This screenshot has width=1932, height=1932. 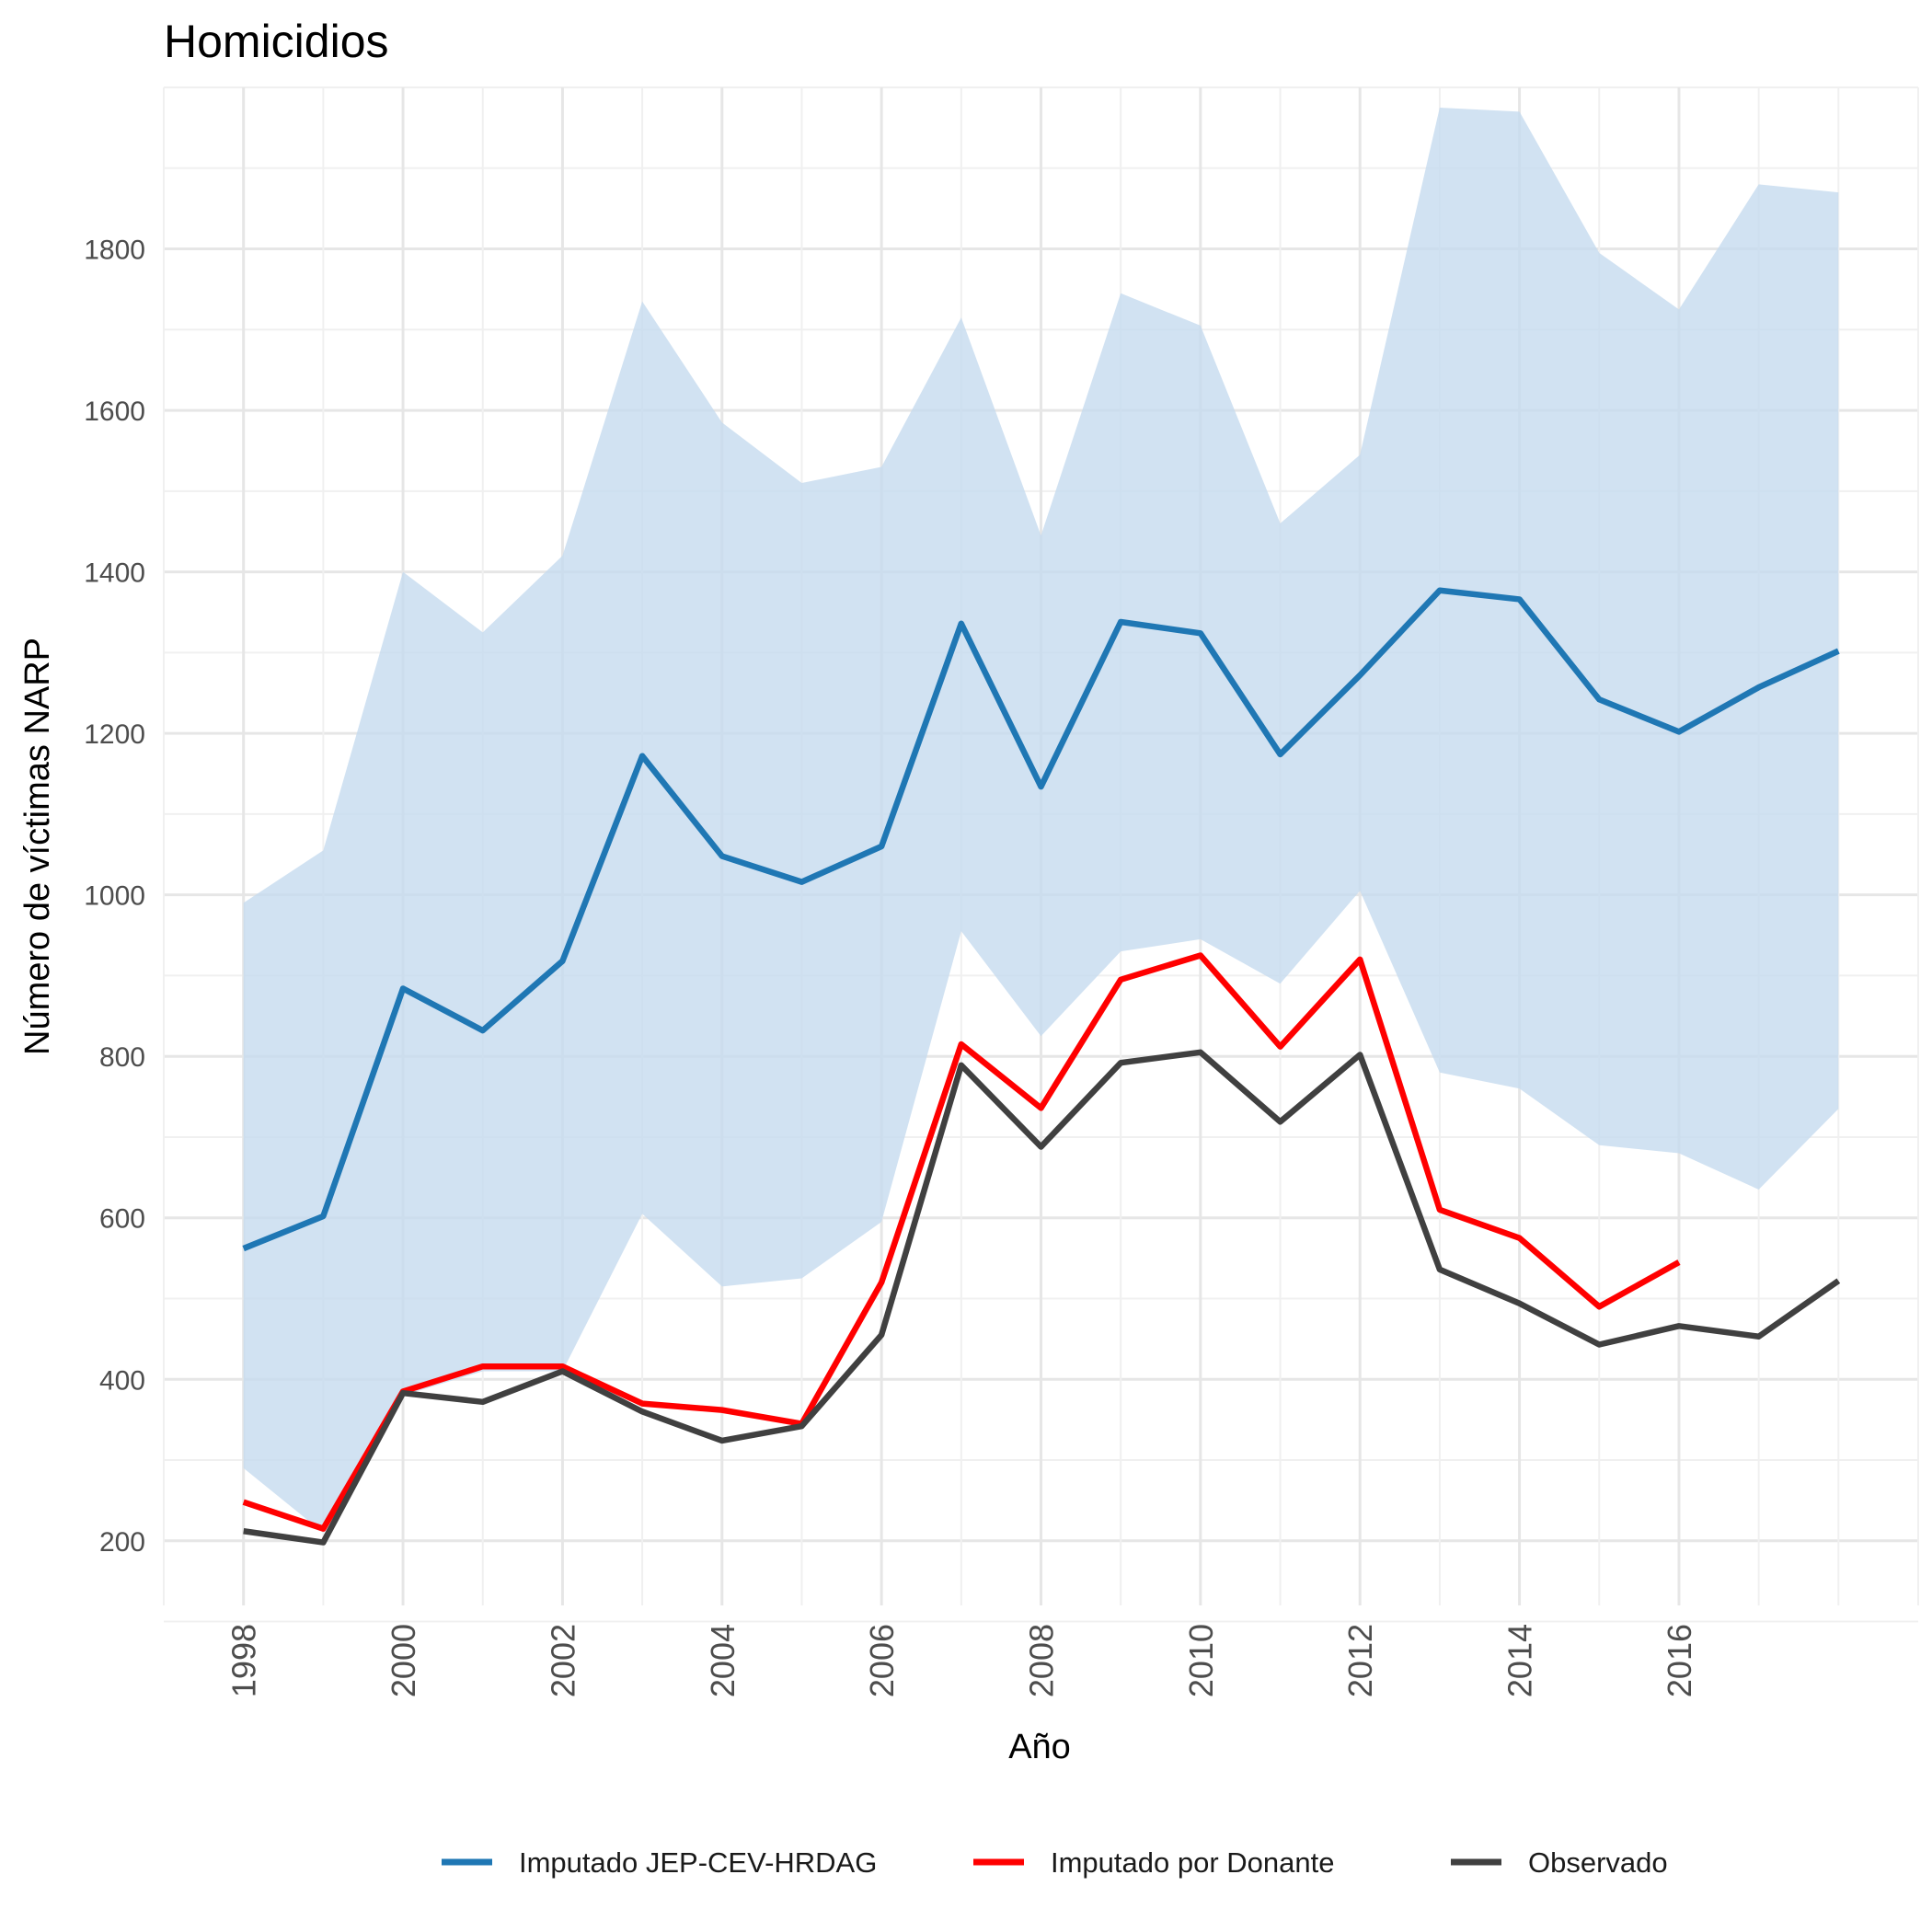 What do you see at coordinates (114, 573) in the screenshot?
I see `y-tick-label: 1400` at bounding box center [114, 573].